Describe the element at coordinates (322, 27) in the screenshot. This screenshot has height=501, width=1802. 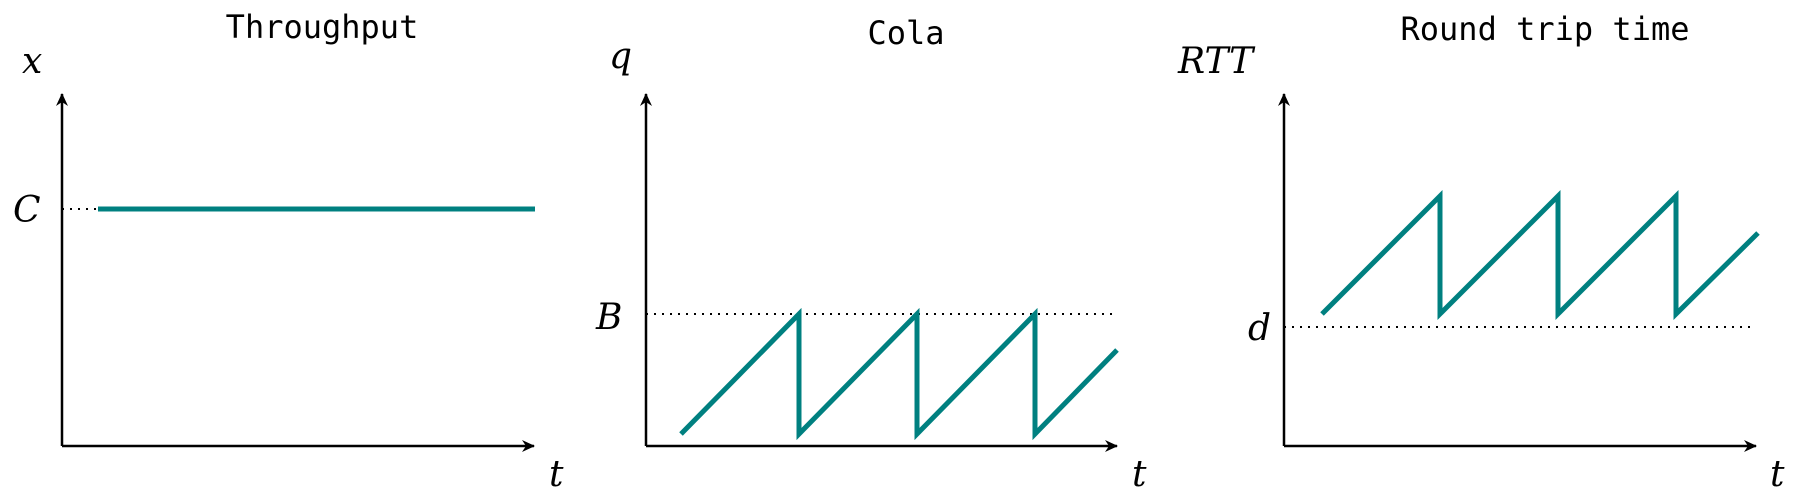
I see `panel-title: Throughput` at that location.